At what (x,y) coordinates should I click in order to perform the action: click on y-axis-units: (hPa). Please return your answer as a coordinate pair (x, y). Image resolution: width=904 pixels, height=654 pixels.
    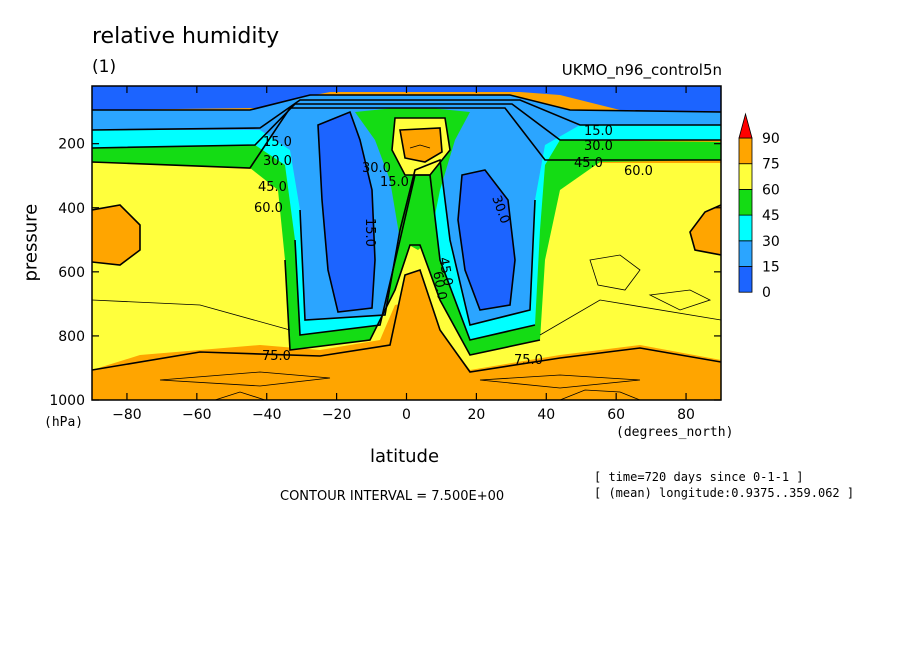
    Looking at the image, I should click on (64, 422).